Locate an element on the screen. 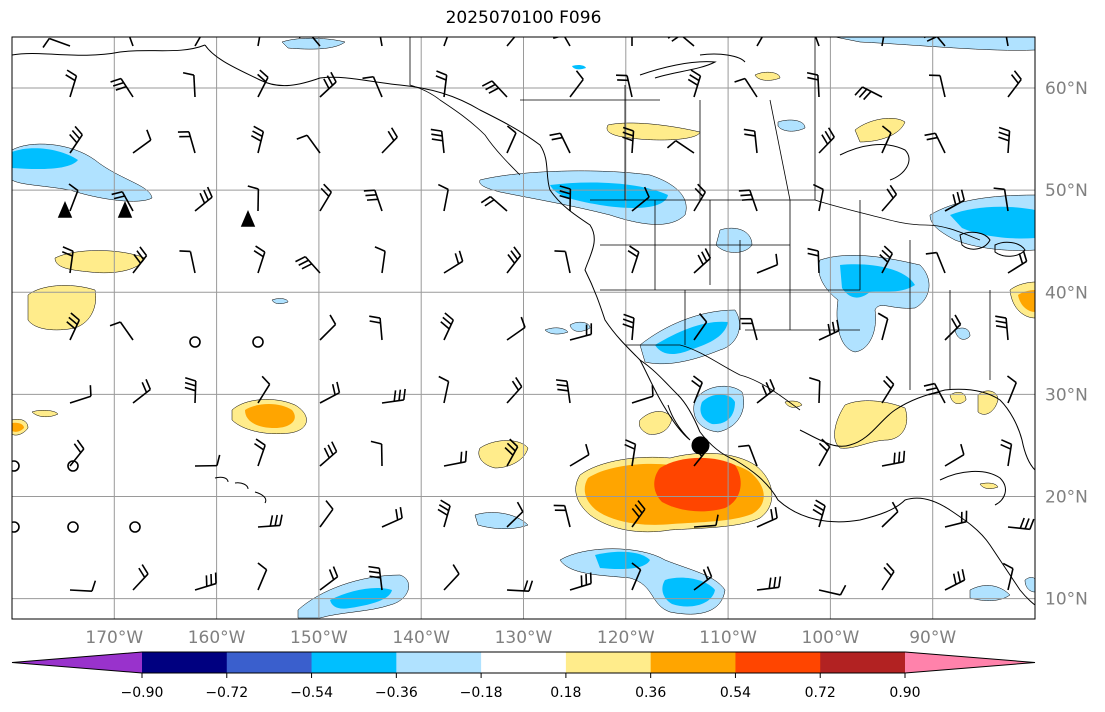 The image size is (1105, 712). longitude-label: 90°W is located at coordinates (932, 638).